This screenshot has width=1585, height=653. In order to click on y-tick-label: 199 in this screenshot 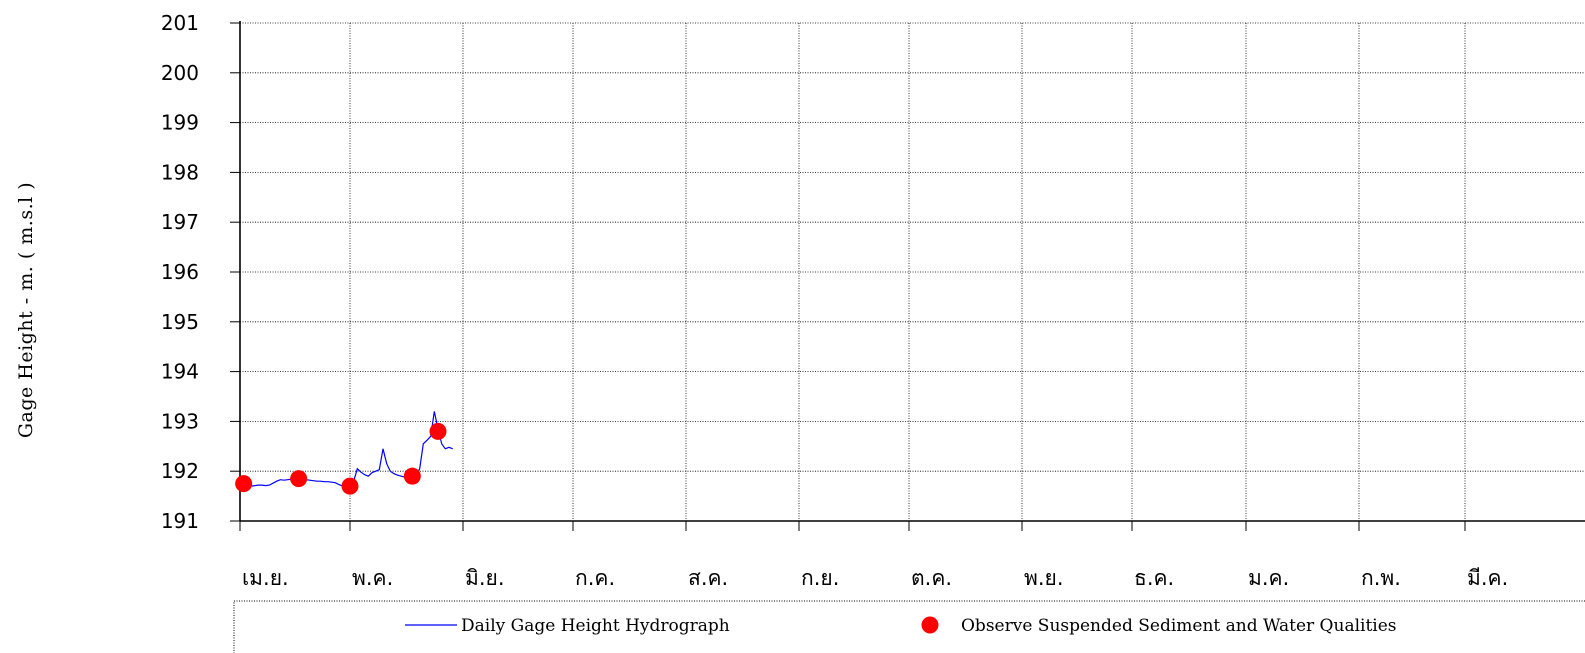, I will do `click(180, 123)`.